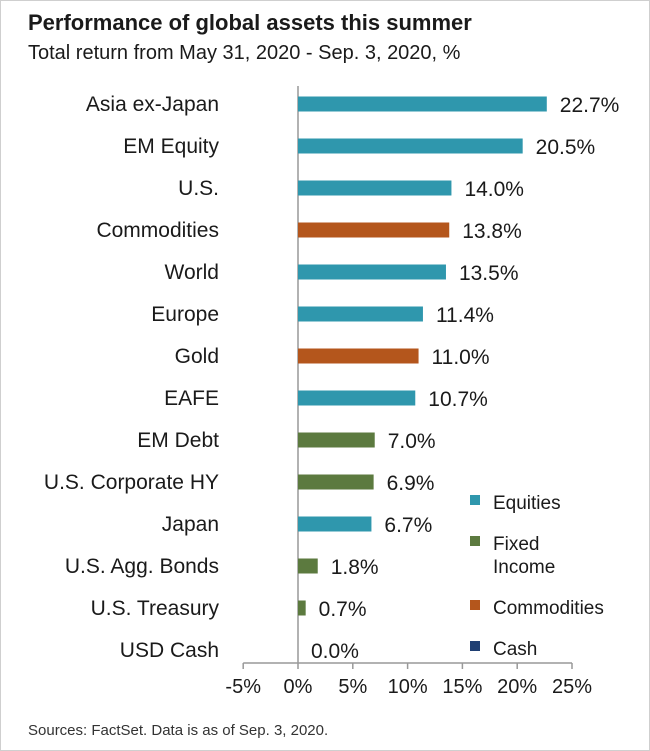 Image resolution: width=650 pixels, height=751 pixels. Describe the element at coordinates (335, 524) in the screenshot. I see `bar-japan` at that location.